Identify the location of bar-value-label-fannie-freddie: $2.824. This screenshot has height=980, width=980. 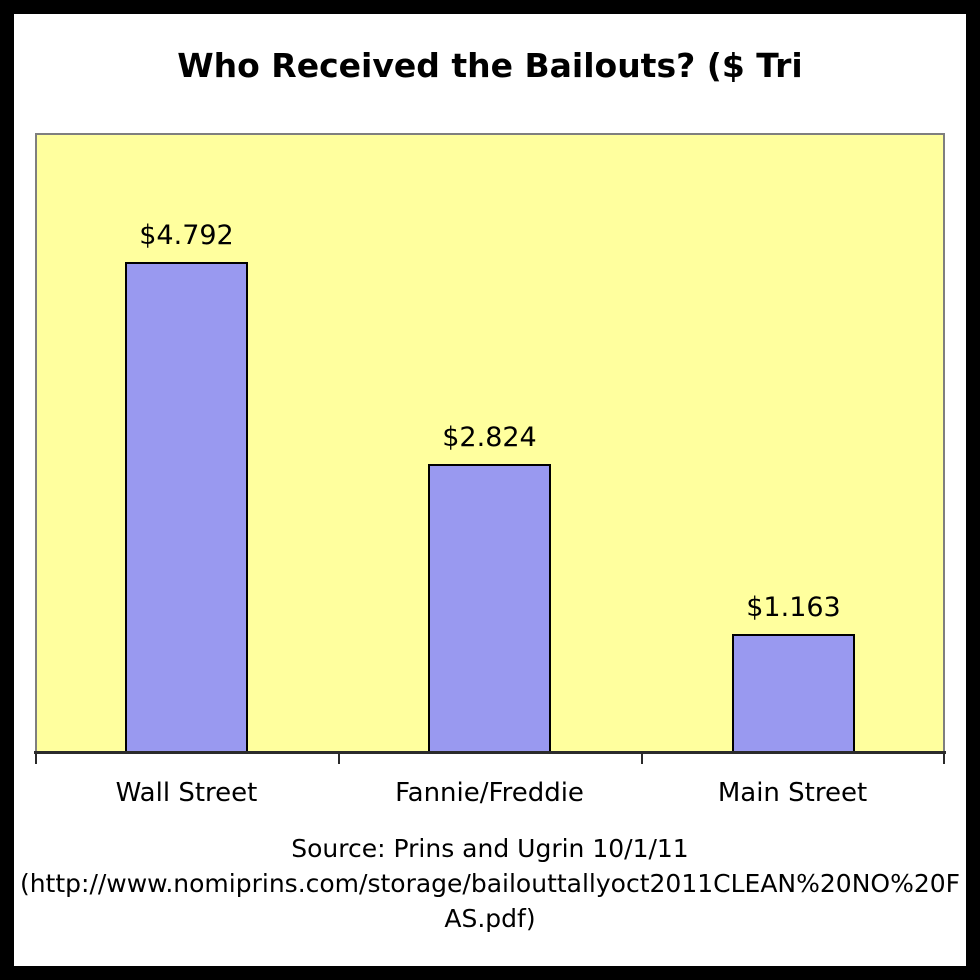
(489, 437).